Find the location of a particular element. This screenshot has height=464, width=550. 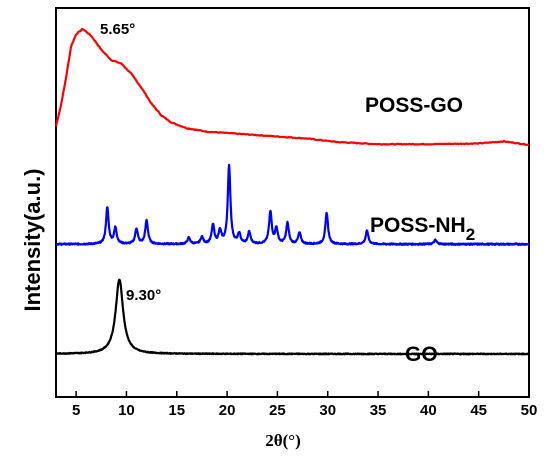

x-axis-title: 2θ(°) is located at coordinates (283, 440).